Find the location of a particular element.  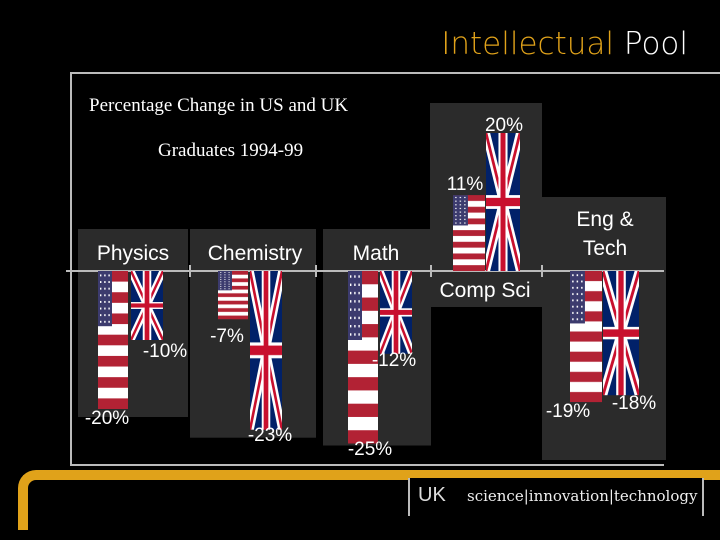

chart-subtitle-line1: Percentage Change in US and UK is located at coordinates (219, 105).